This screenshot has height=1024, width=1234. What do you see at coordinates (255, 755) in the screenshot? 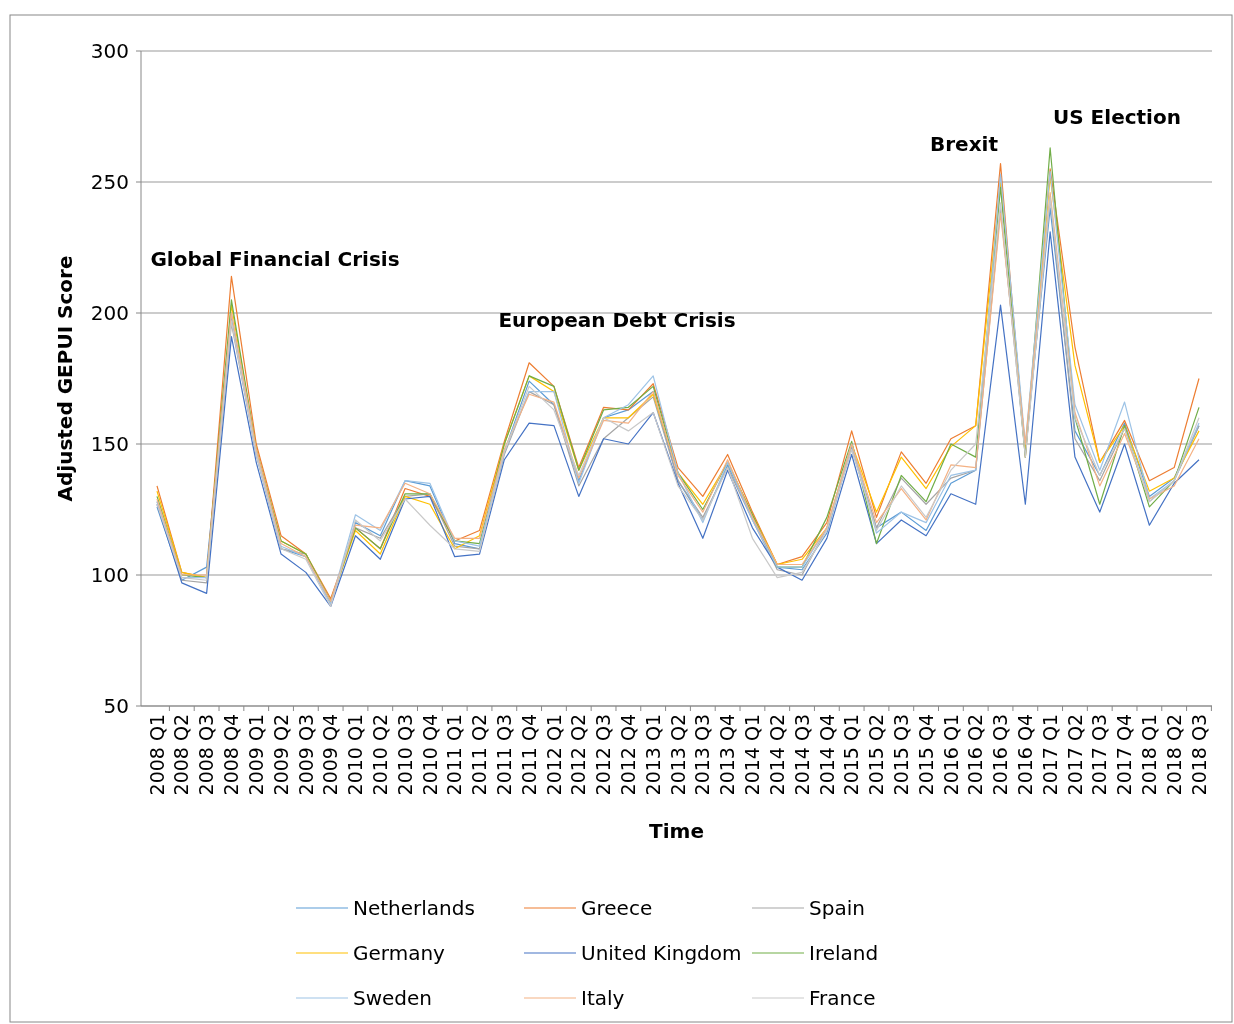
I see `x-tick-label: 2009 Q1` at bounding box center [255, 755].